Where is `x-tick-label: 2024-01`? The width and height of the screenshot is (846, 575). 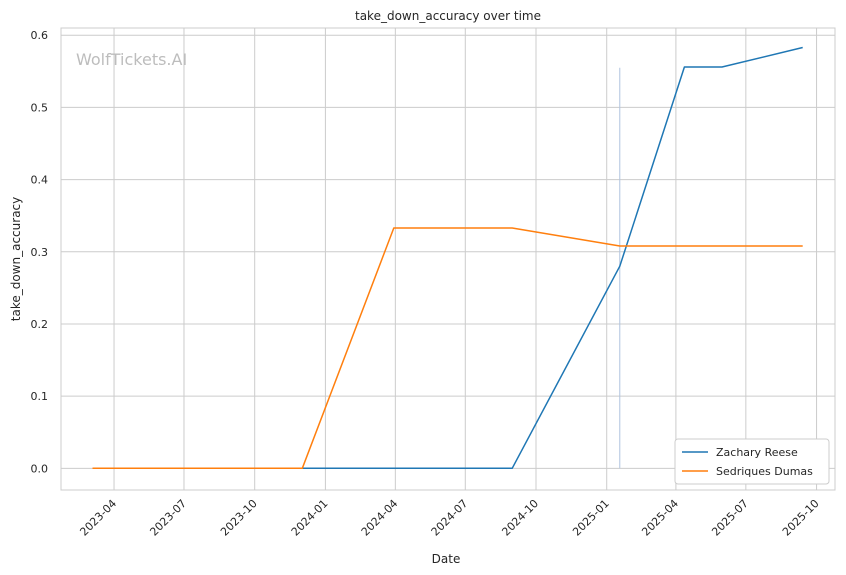
x-tick-label: 2024-01 is located at coordinates (310, 518).